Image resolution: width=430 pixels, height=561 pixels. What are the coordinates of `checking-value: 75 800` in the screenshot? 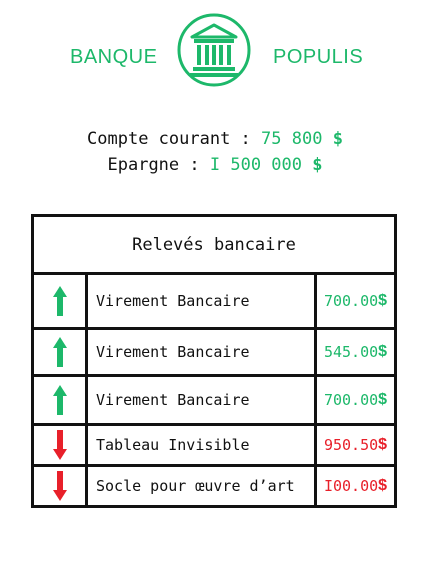 It's located at (292, 139).